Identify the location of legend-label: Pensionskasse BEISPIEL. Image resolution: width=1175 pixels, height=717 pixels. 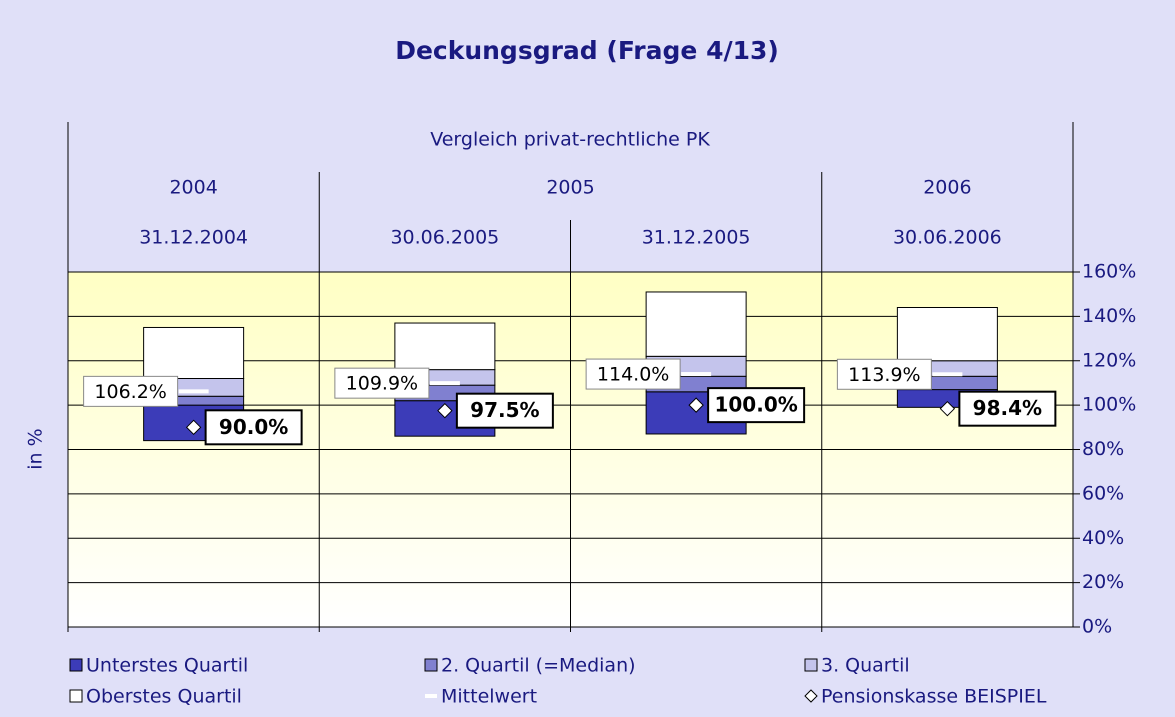
(934, 697).